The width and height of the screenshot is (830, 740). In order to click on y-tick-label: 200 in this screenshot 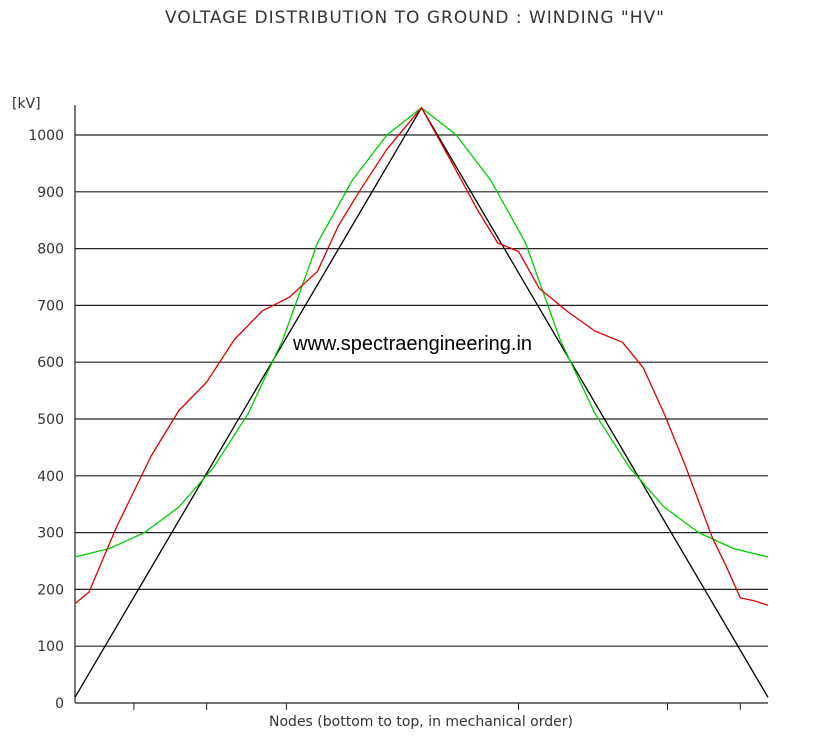, I will do `click(50, 590)`.